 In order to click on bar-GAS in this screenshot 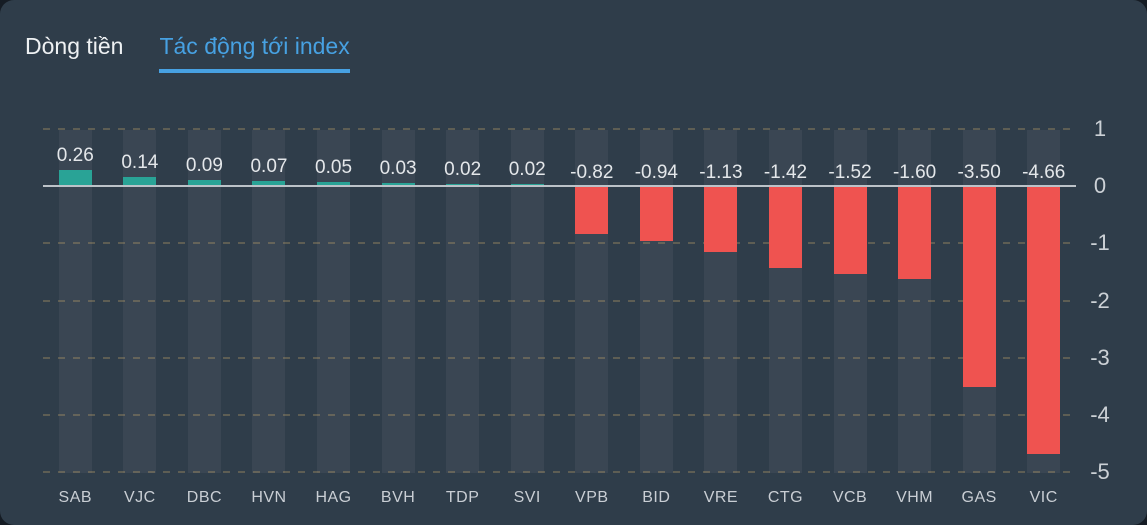, I will do `click(979, 287)`.